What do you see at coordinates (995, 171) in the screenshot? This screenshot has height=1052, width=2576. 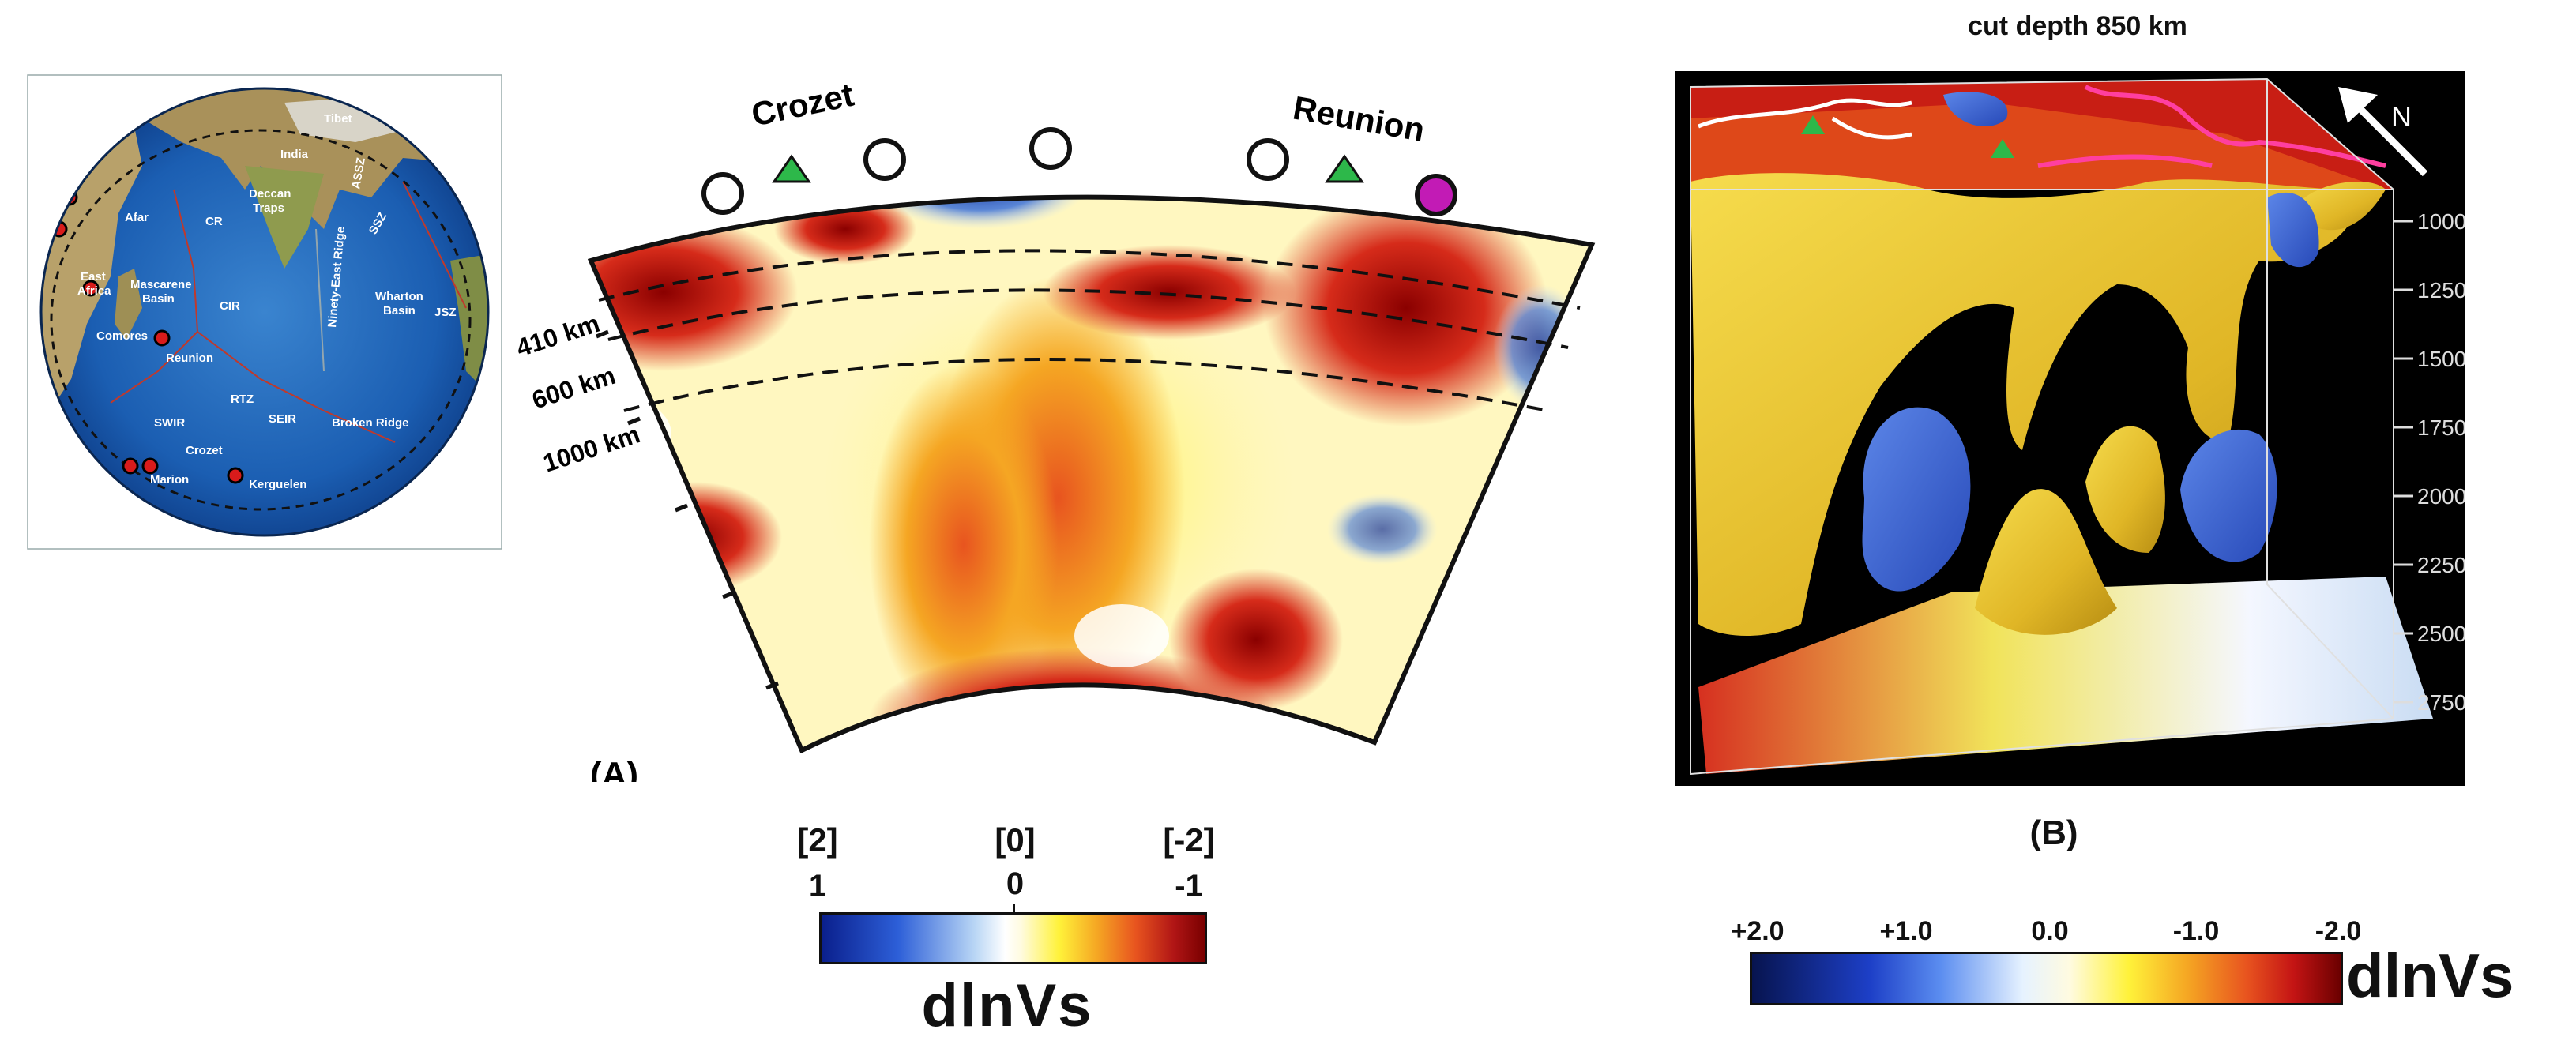 I see `station-markers` at bounding box center [995, 171].